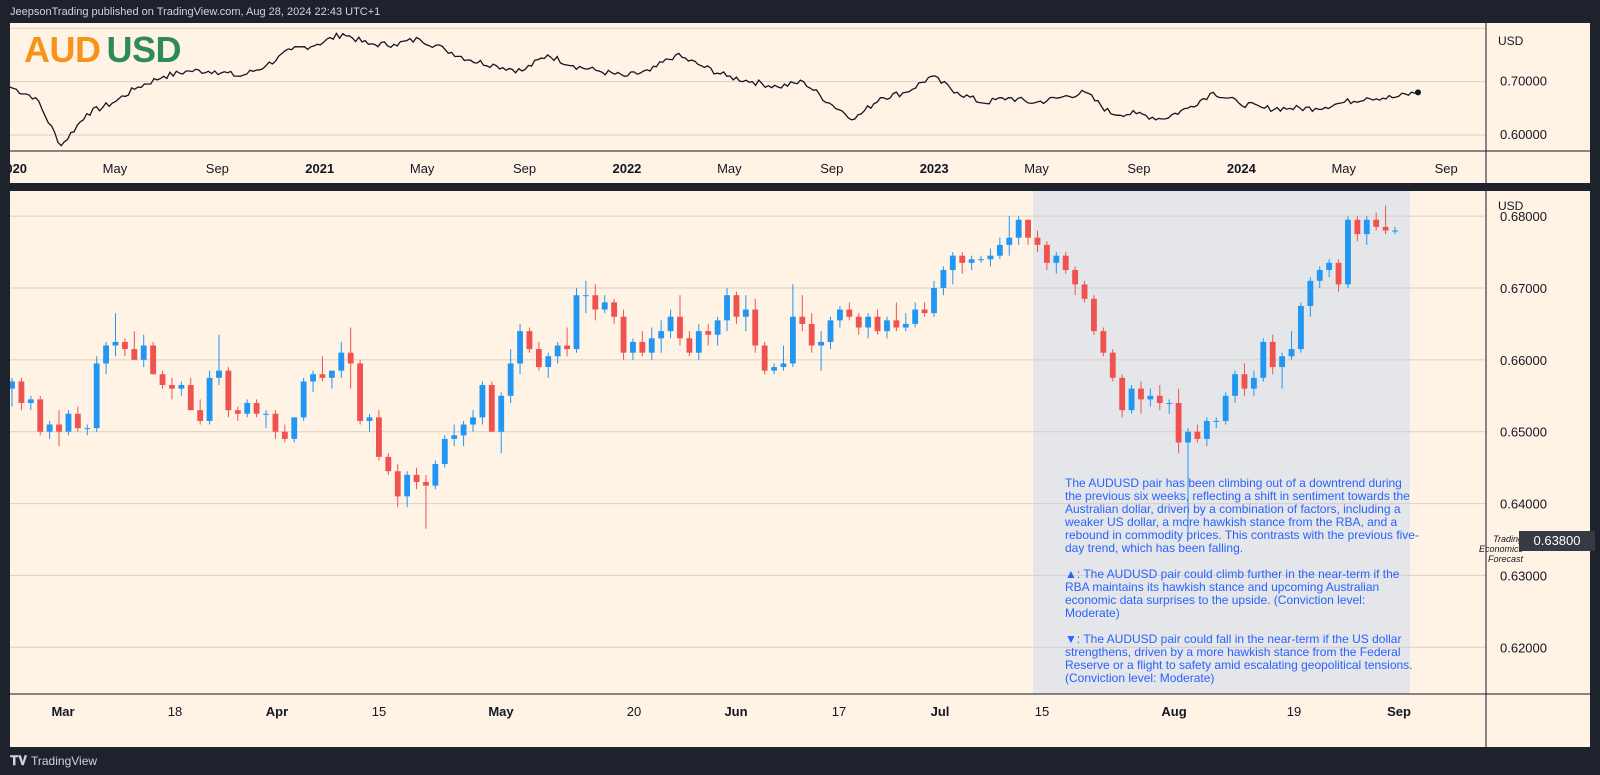 The width and height of the screenshot is (1600, 775). I want to click on footer-logo-text: TradingView, so click(64, 761).